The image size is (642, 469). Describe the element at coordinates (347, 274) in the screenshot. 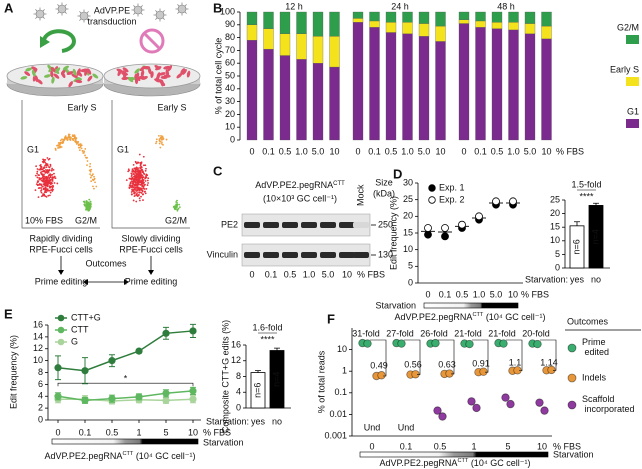

I see `lane-label: 10` at that location.